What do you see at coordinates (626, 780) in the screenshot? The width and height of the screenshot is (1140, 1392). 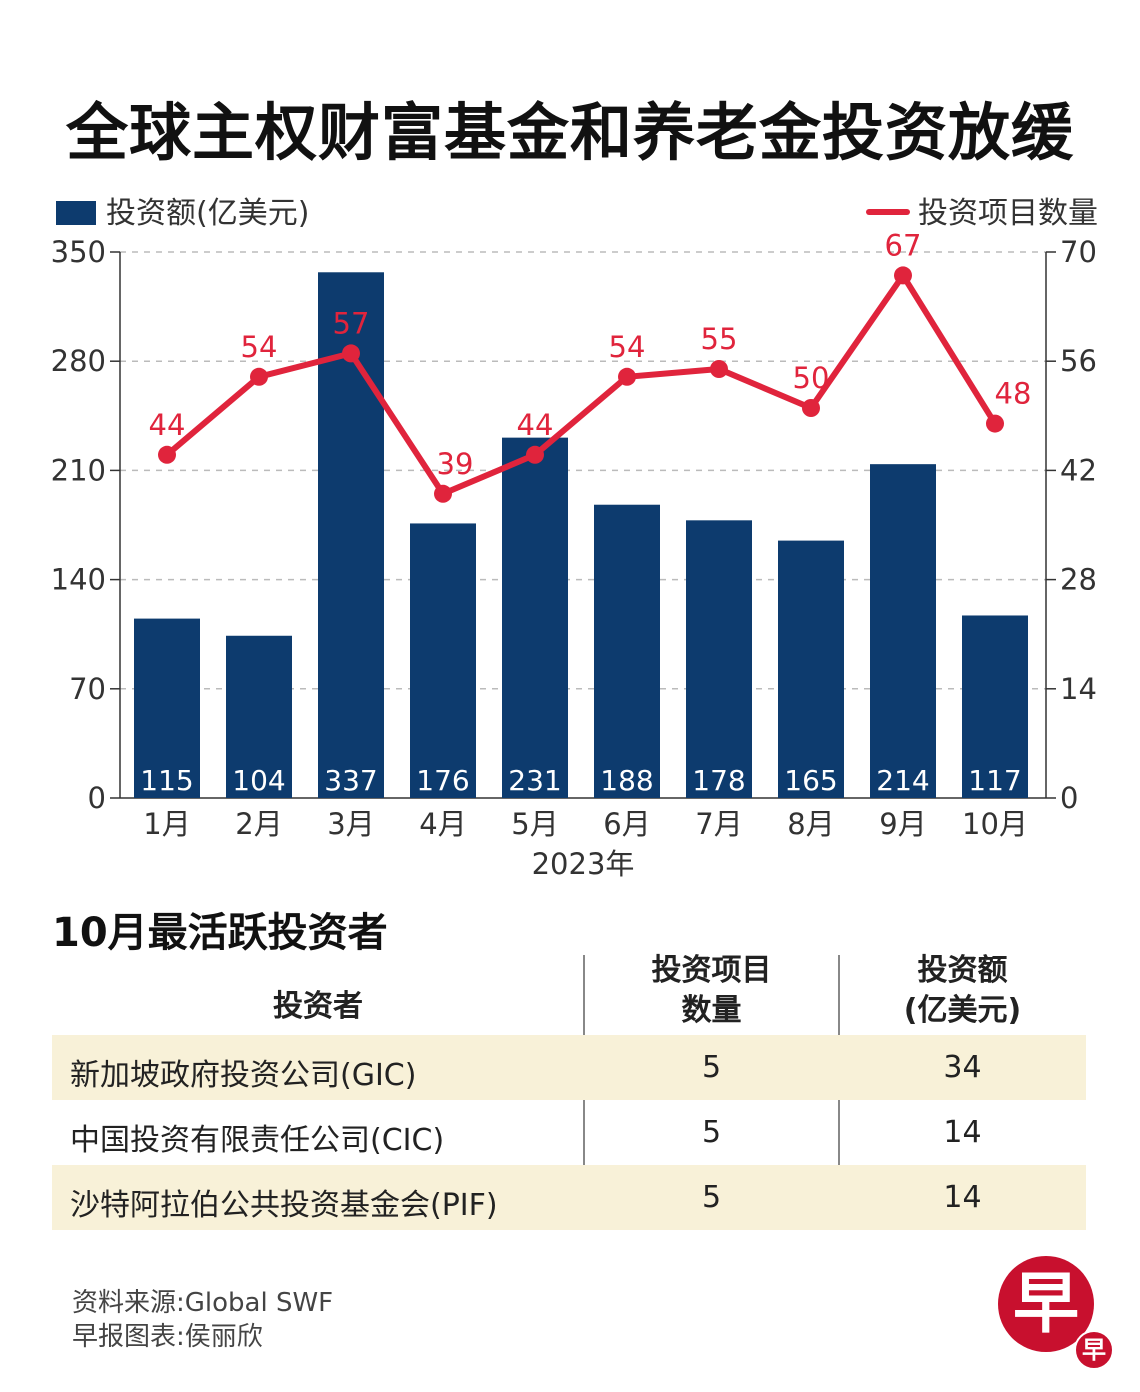 I see `bar-value-label: 188` at bounding box center [626, 780].